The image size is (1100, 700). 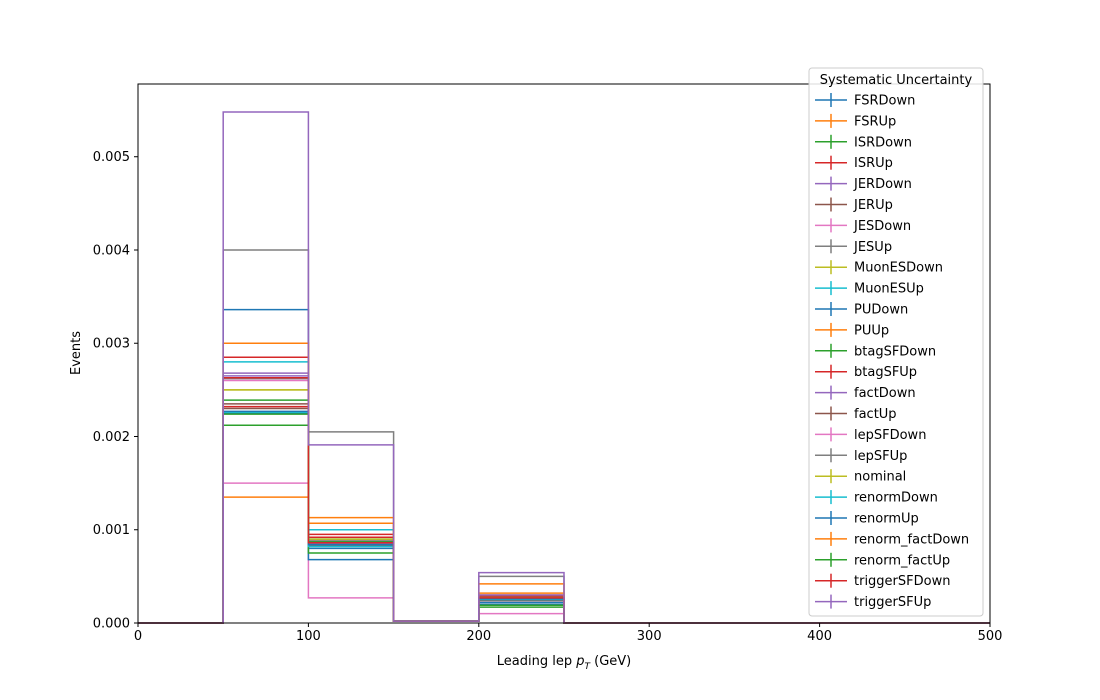 I want to click on legend-item-JERUp: JERUp, so click(x=854, y=205).